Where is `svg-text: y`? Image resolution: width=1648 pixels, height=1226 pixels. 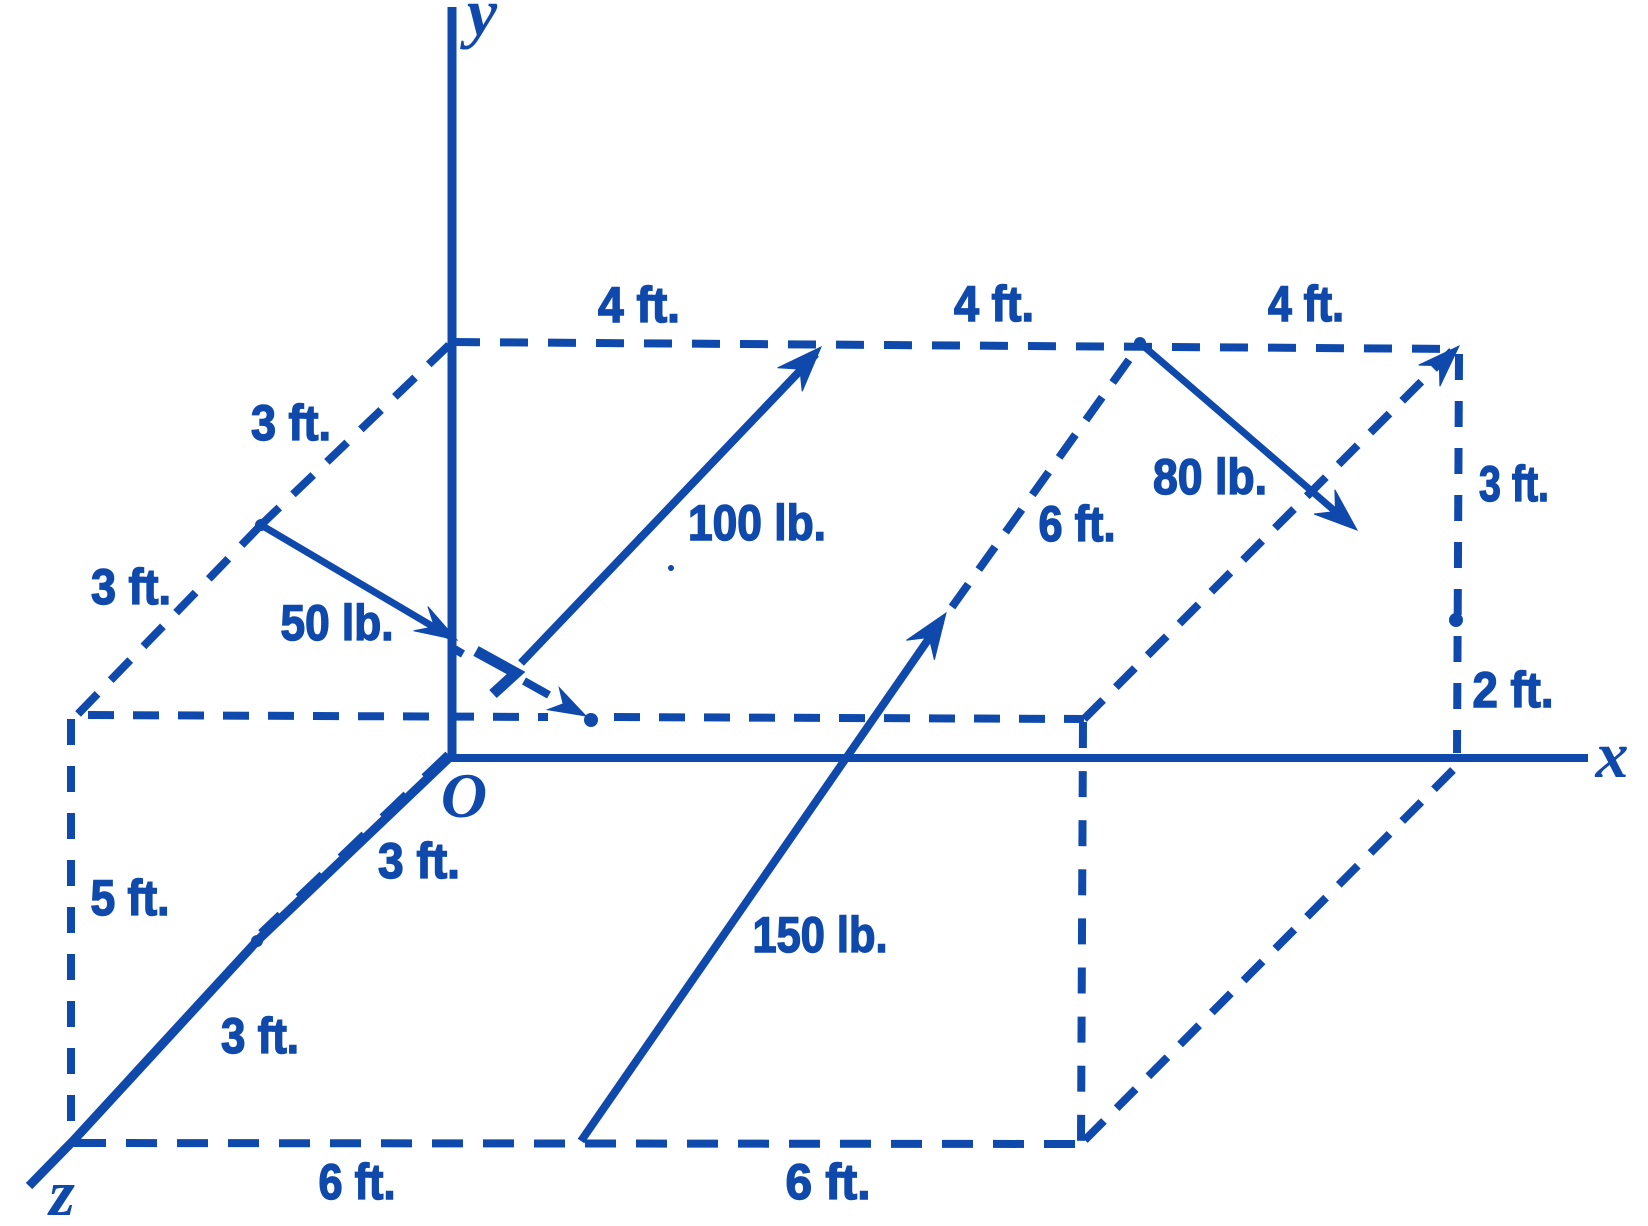
svg-text: y is located at coordinates (479, 25).